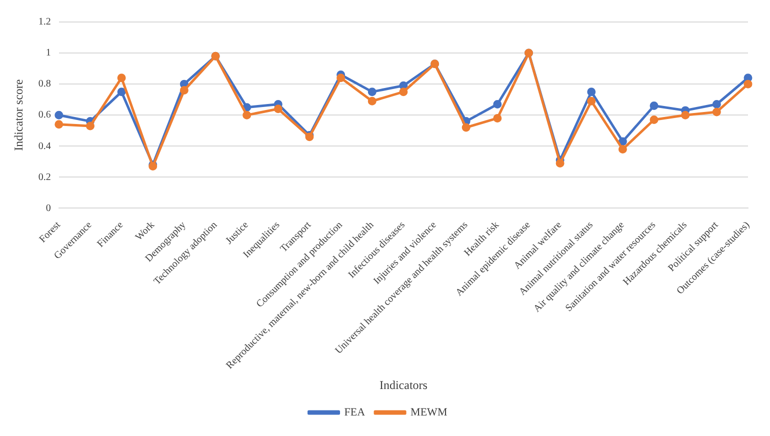 Image resolution: width=770 pixels, height=436 pixels. What do you see at coordinates (44, 146) in the screenshot?
I see `y-tick-label: 0.4` at bounding box center [44, 146].